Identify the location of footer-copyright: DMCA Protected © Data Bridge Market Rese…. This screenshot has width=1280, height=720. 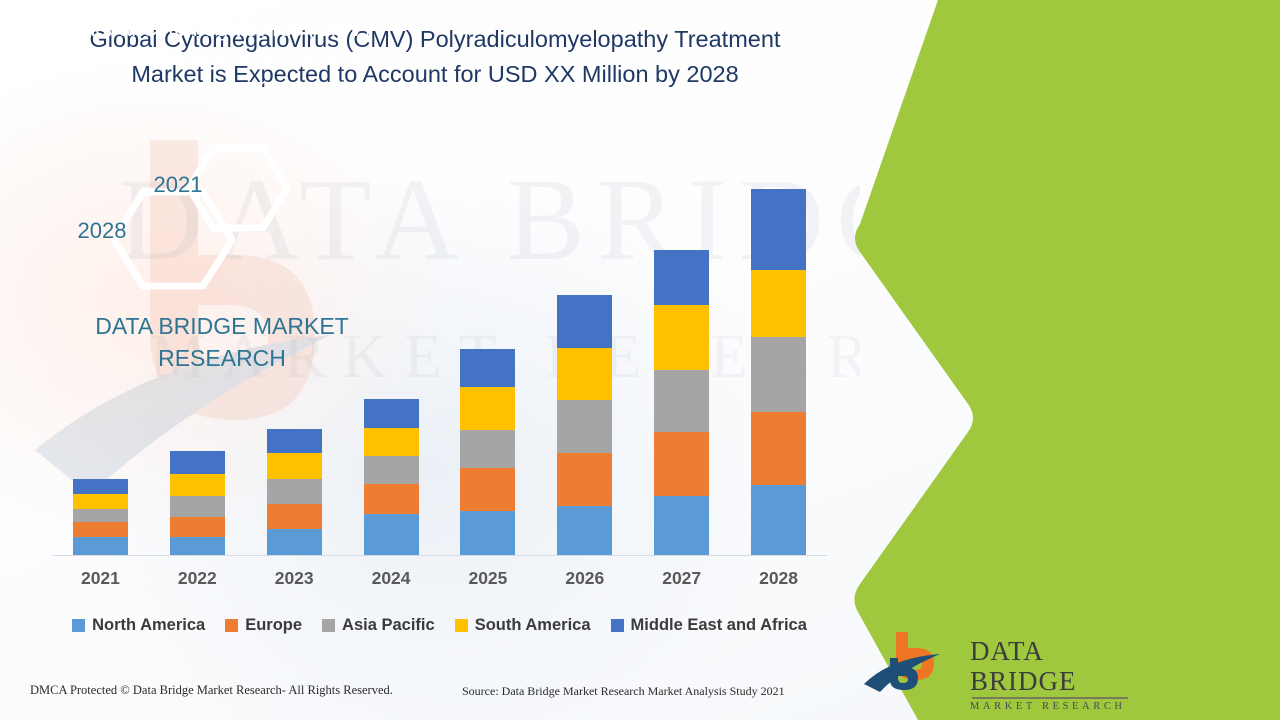
(211, 690).